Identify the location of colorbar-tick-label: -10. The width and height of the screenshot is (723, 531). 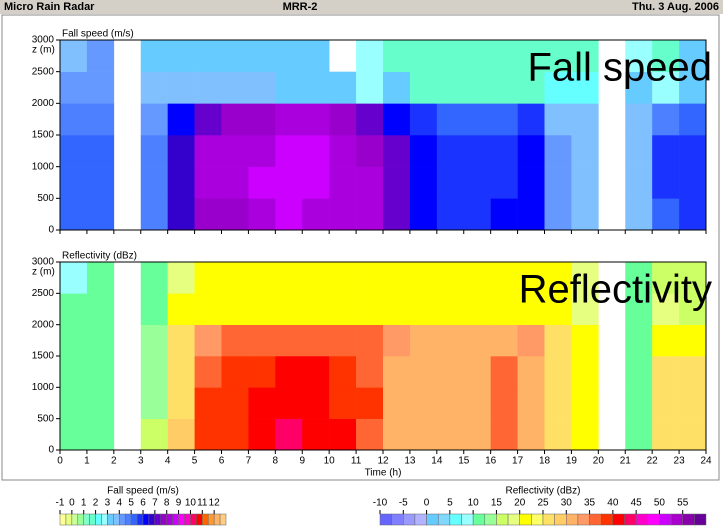
(380, 503).